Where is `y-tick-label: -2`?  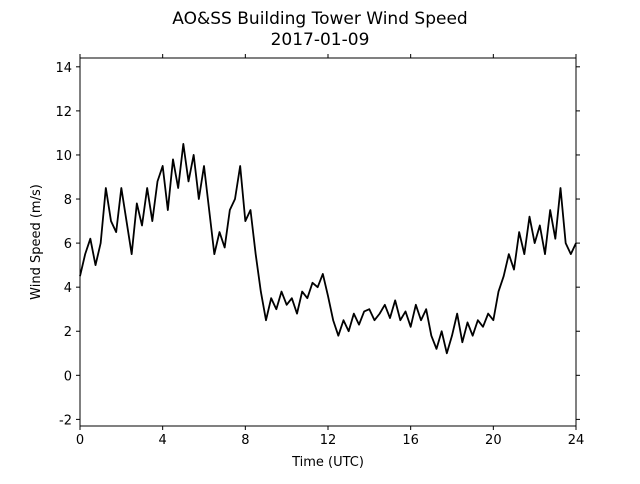
y-tick-label: -2 is located at coordinates (65, 420).